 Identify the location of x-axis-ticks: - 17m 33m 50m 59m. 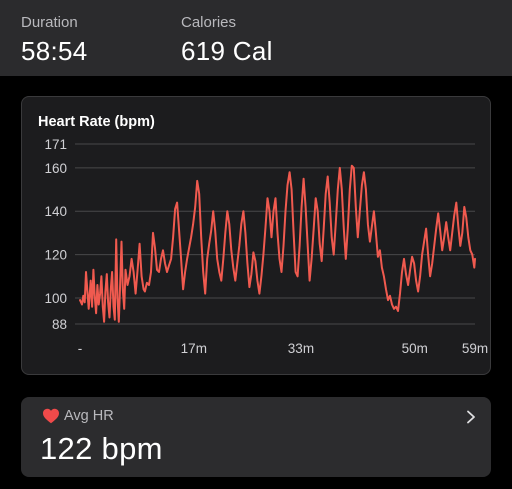
(283, 348).